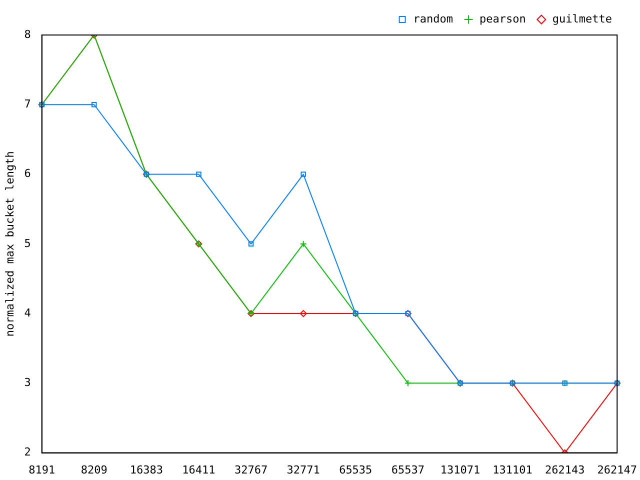  I want to click on x-tick-label: 16411, so click(199, 469).